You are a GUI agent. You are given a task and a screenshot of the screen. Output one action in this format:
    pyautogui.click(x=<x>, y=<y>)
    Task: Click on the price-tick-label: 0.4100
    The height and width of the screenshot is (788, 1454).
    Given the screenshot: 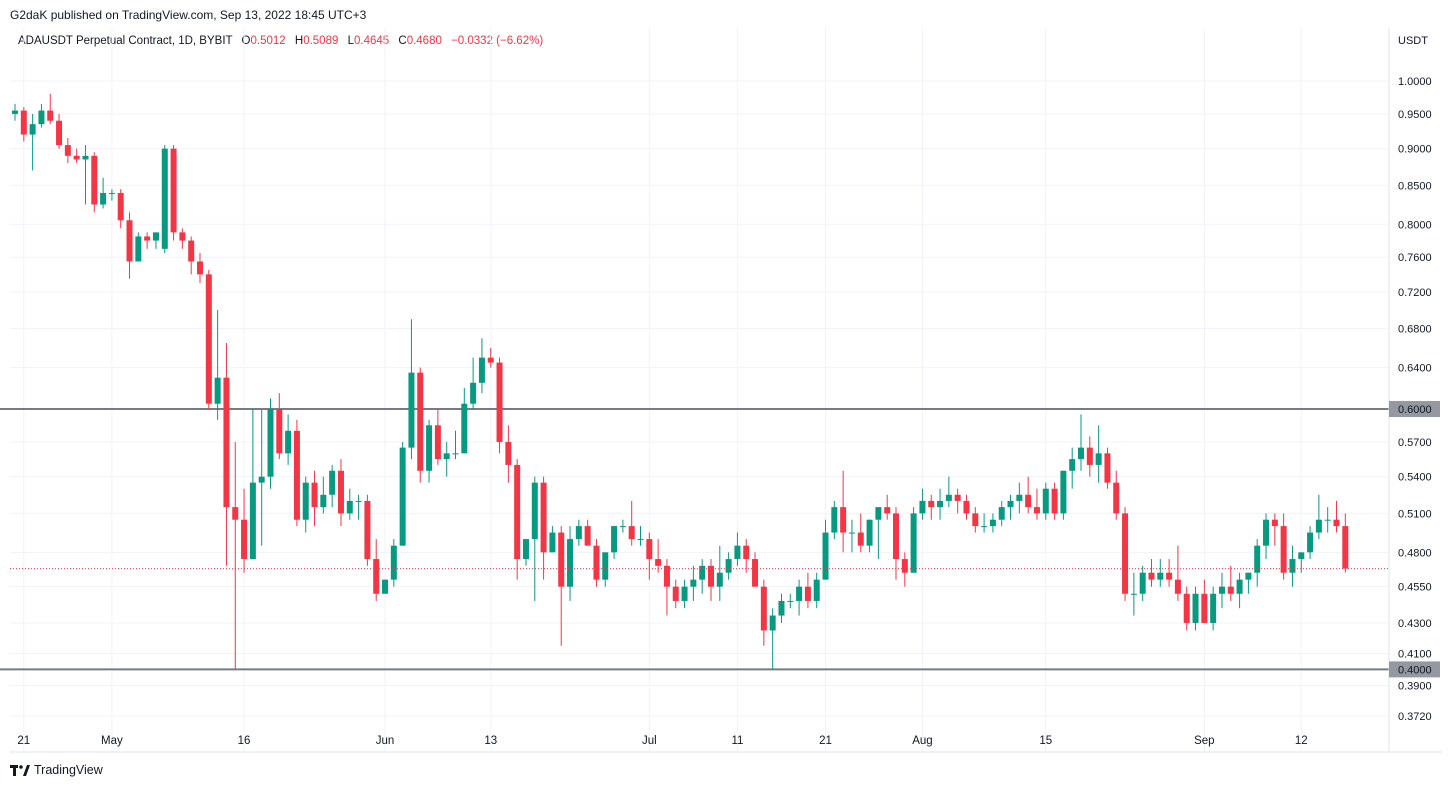 What is the action you would take?
    pyautogui.click(x=1415, y=655)
    